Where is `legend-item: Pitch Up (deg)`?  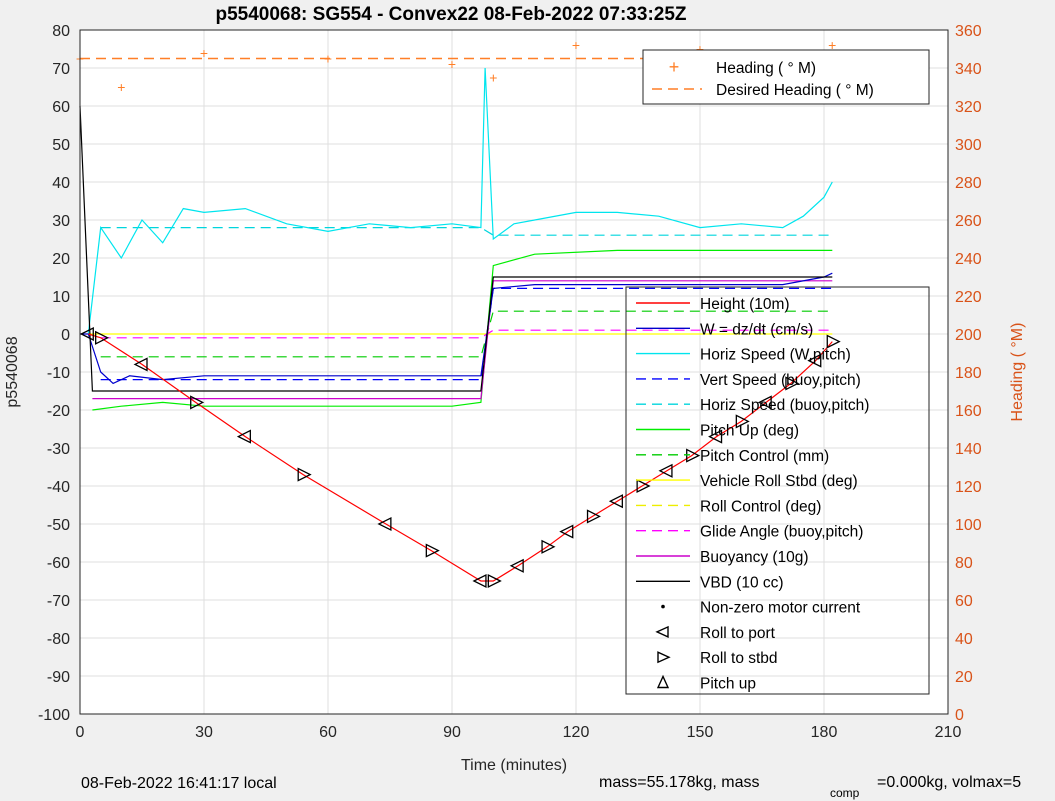 legend-item: Pitch Up (deg) is located at coordinates (717, 431).